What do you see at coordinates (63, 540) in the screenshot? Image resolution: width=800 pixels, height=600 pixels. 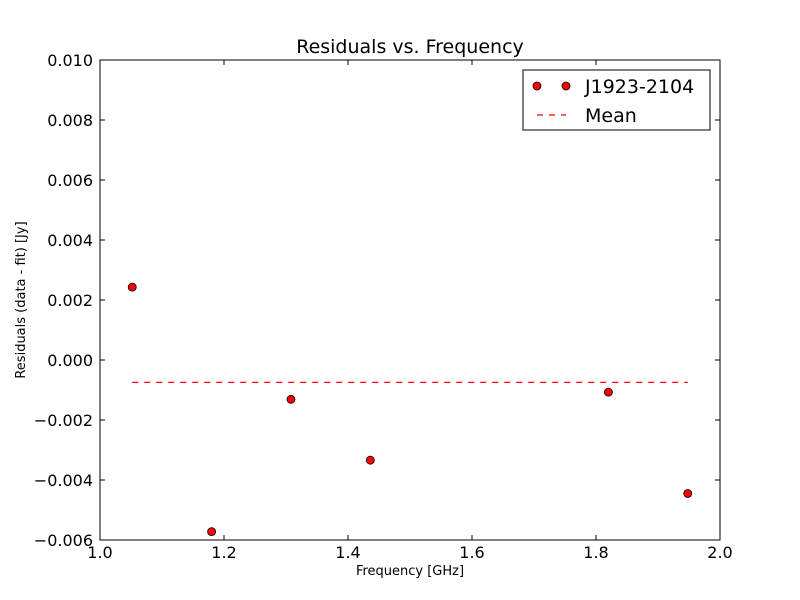 I see `y-tick-label: −0.006` at bounding box center [63, 540].